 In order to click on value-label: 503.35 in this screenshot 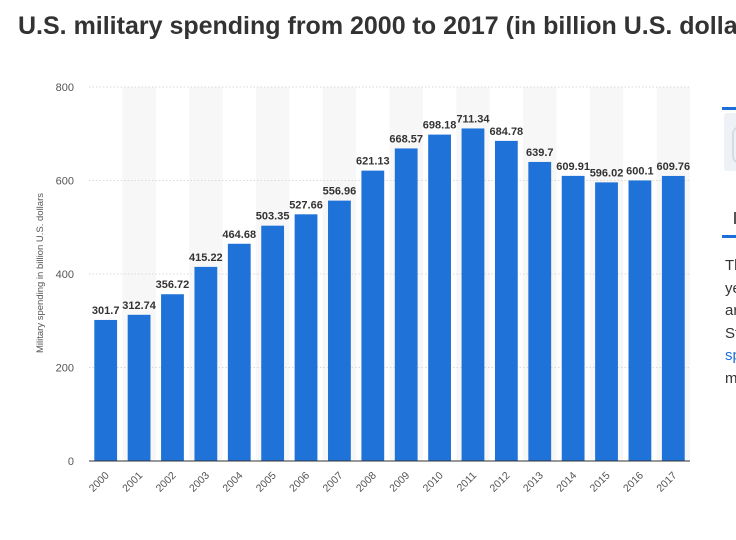, I will do `click(273, 217)`.